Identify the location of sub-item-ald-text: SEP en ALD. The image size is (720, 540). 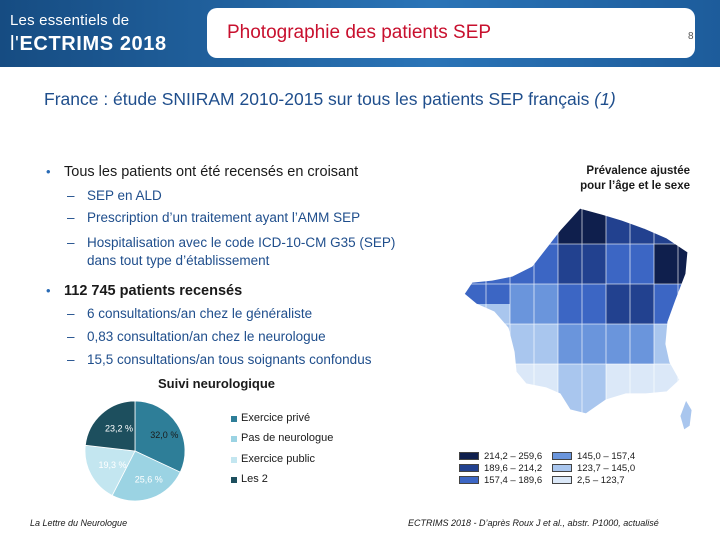
(124, 195).